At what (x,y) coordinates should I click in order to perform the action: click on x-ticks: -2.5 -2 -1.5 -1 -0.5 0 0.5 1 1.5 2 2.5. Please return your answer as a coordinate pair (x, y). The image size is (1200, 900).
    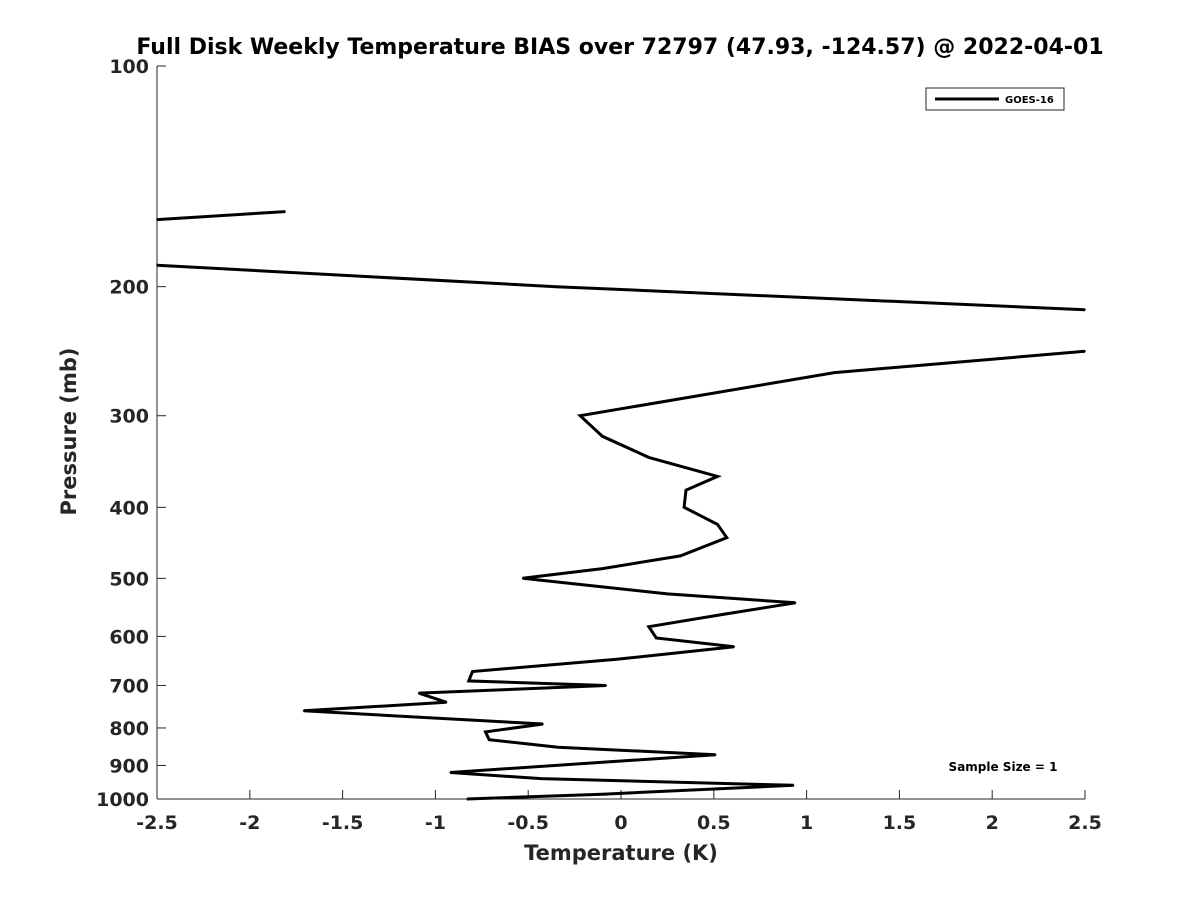
    Looking at the image, I should click on (619, 812).